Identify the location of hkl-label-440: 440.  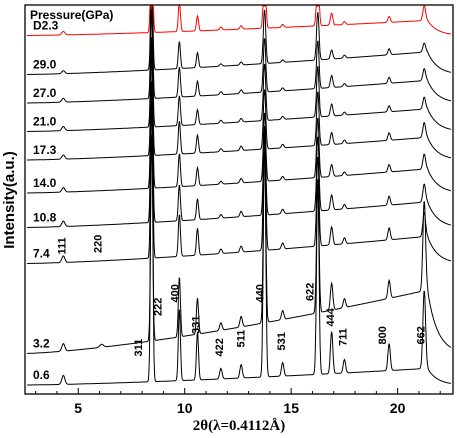
(261, 293).